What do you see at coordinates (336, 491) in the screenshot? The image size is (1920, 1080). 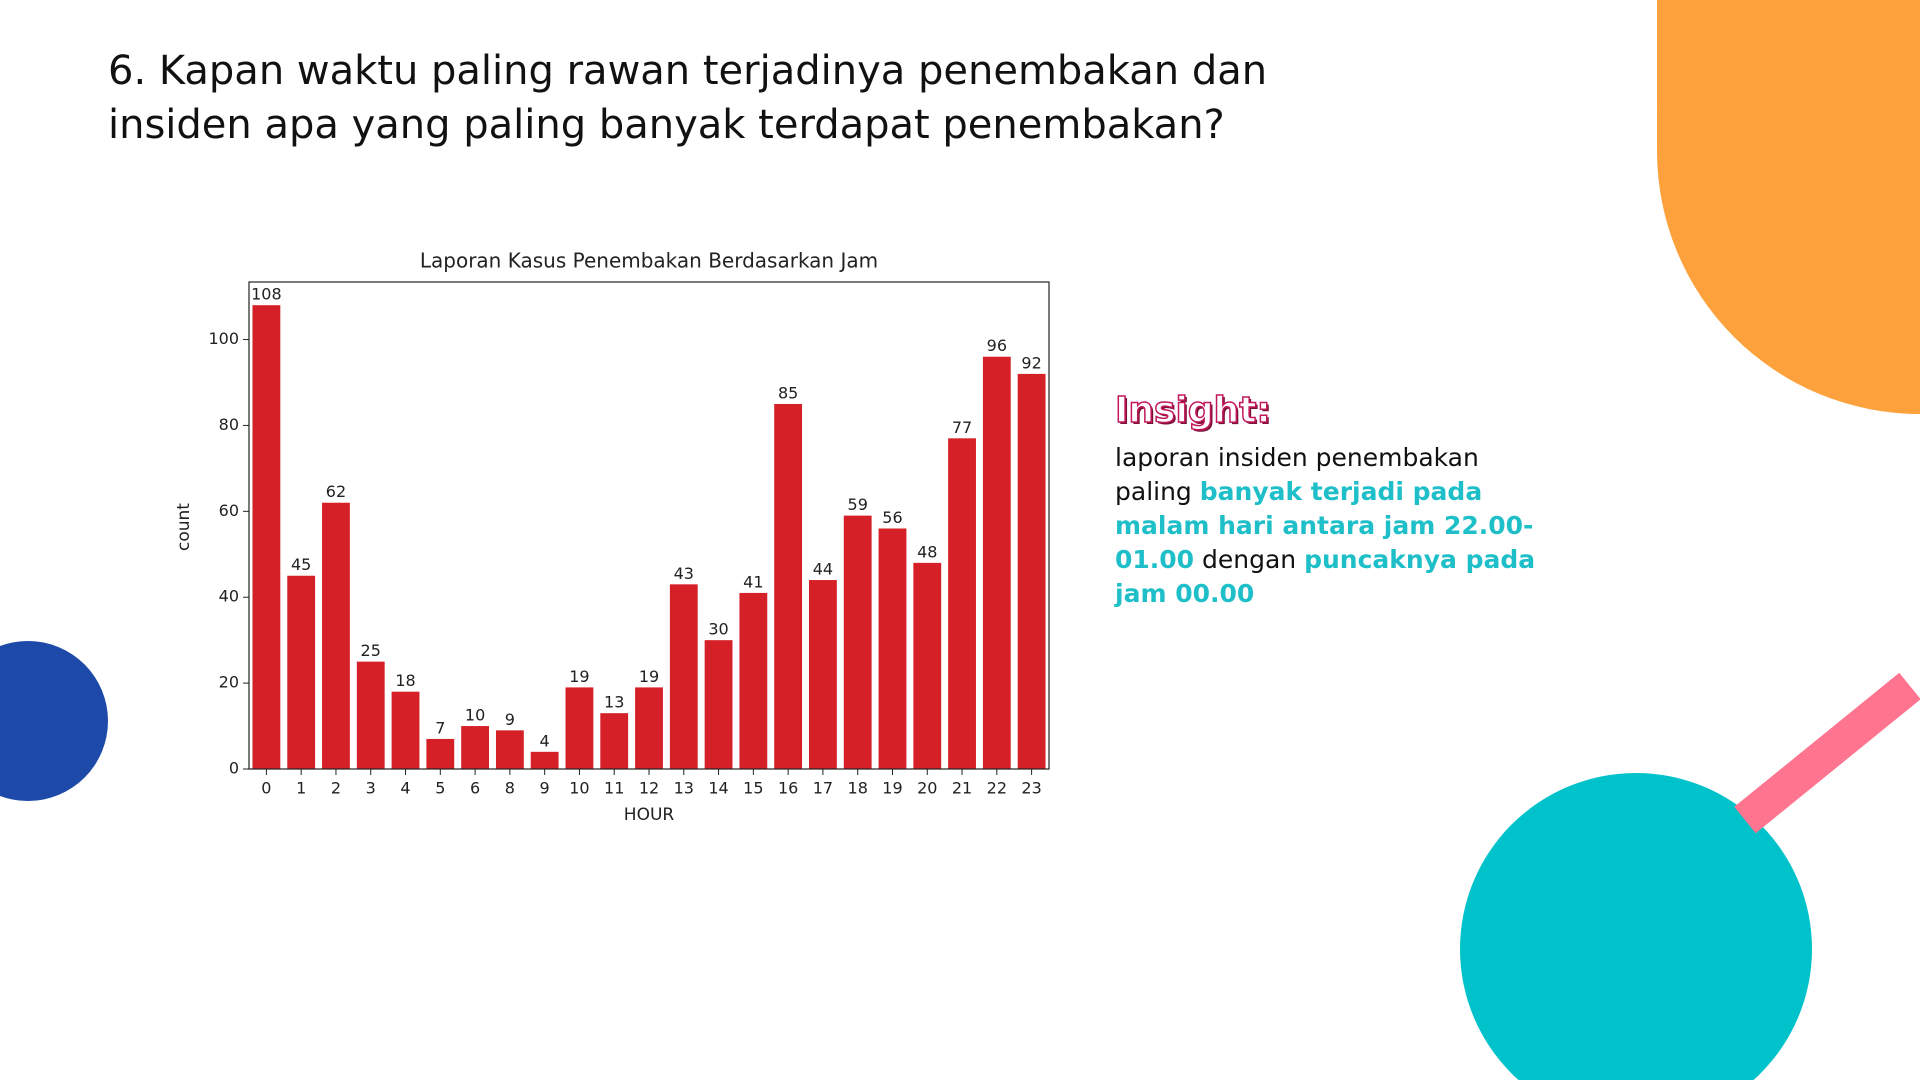 I see `value-label: 62` at bounding box center [336, 491].